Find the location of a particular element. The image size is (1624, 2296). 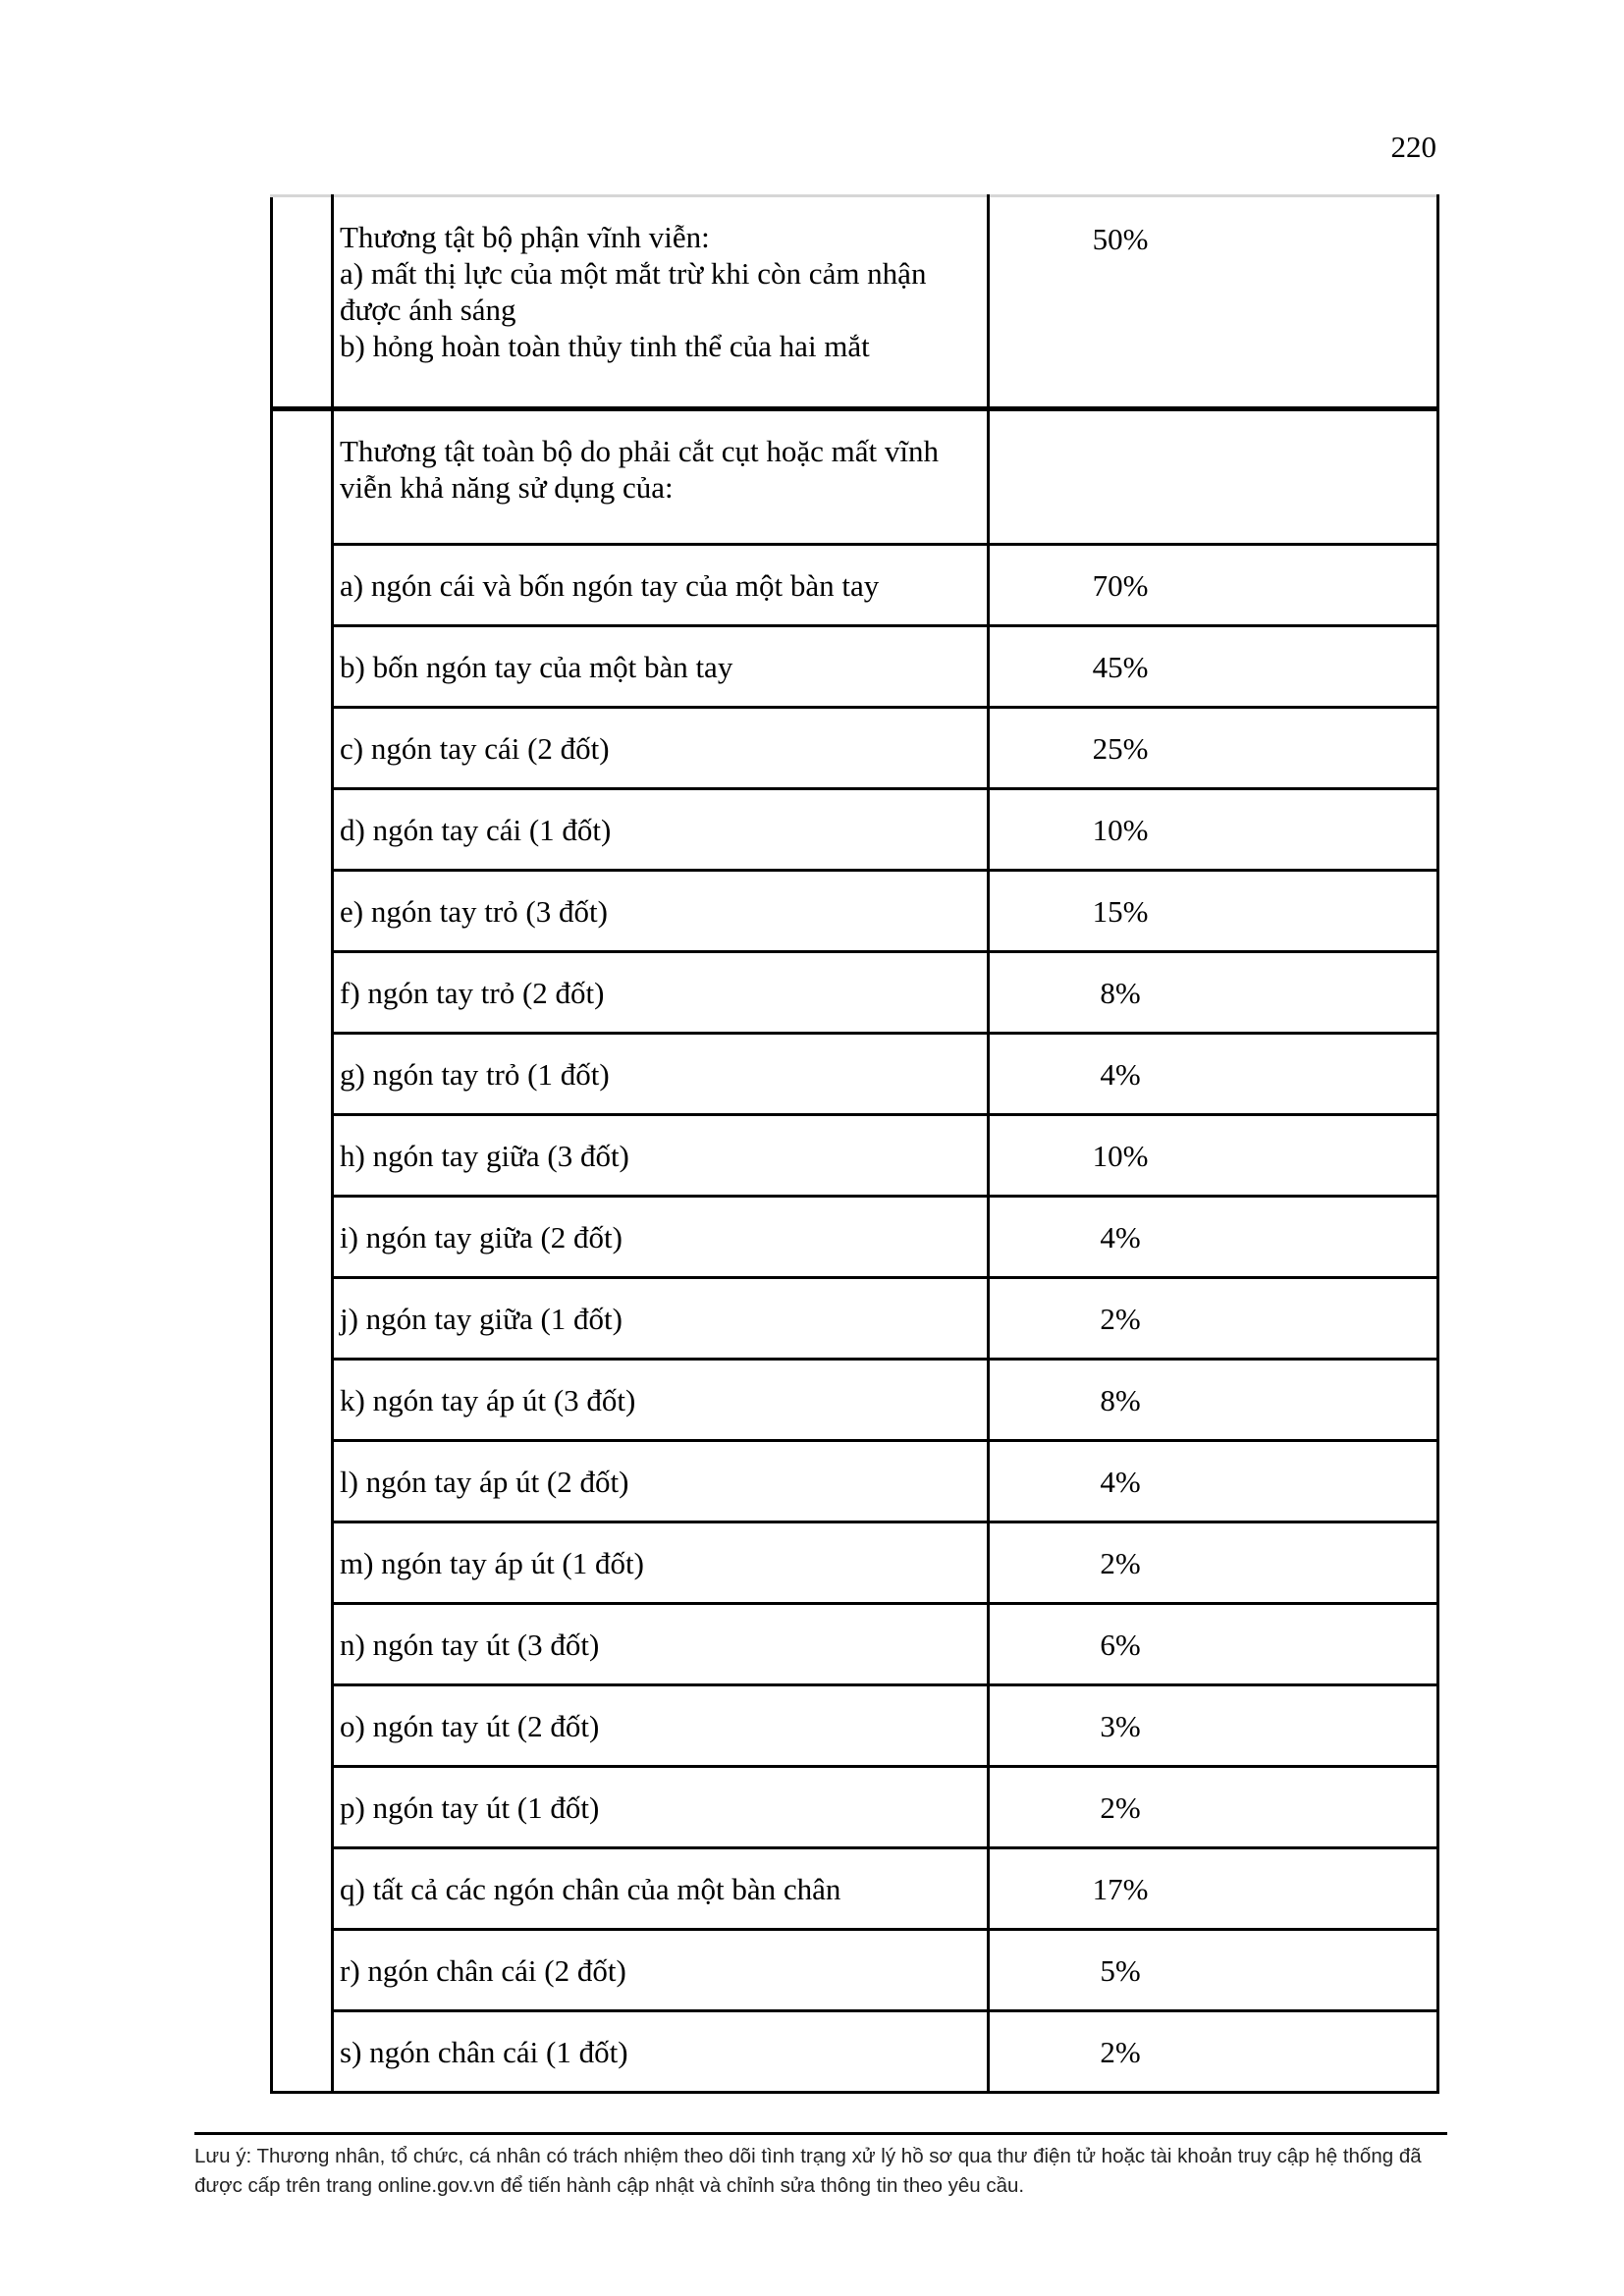

table-row: o) ngón tay út (2 đốt) 3% is located at coordinates (855, 1725).